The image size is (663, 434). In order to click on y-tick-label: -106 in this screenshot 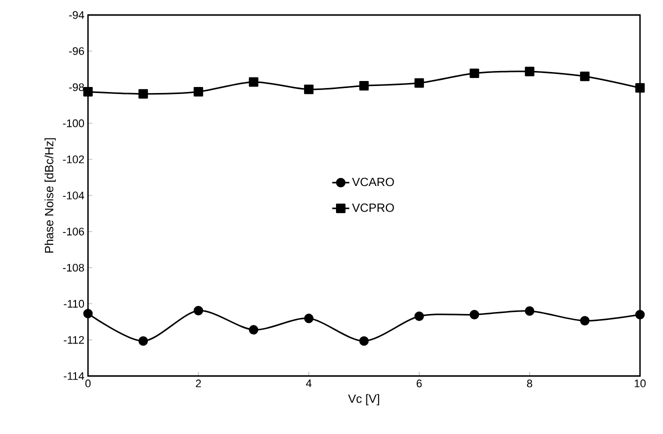, I will do `click(73, 232)`.